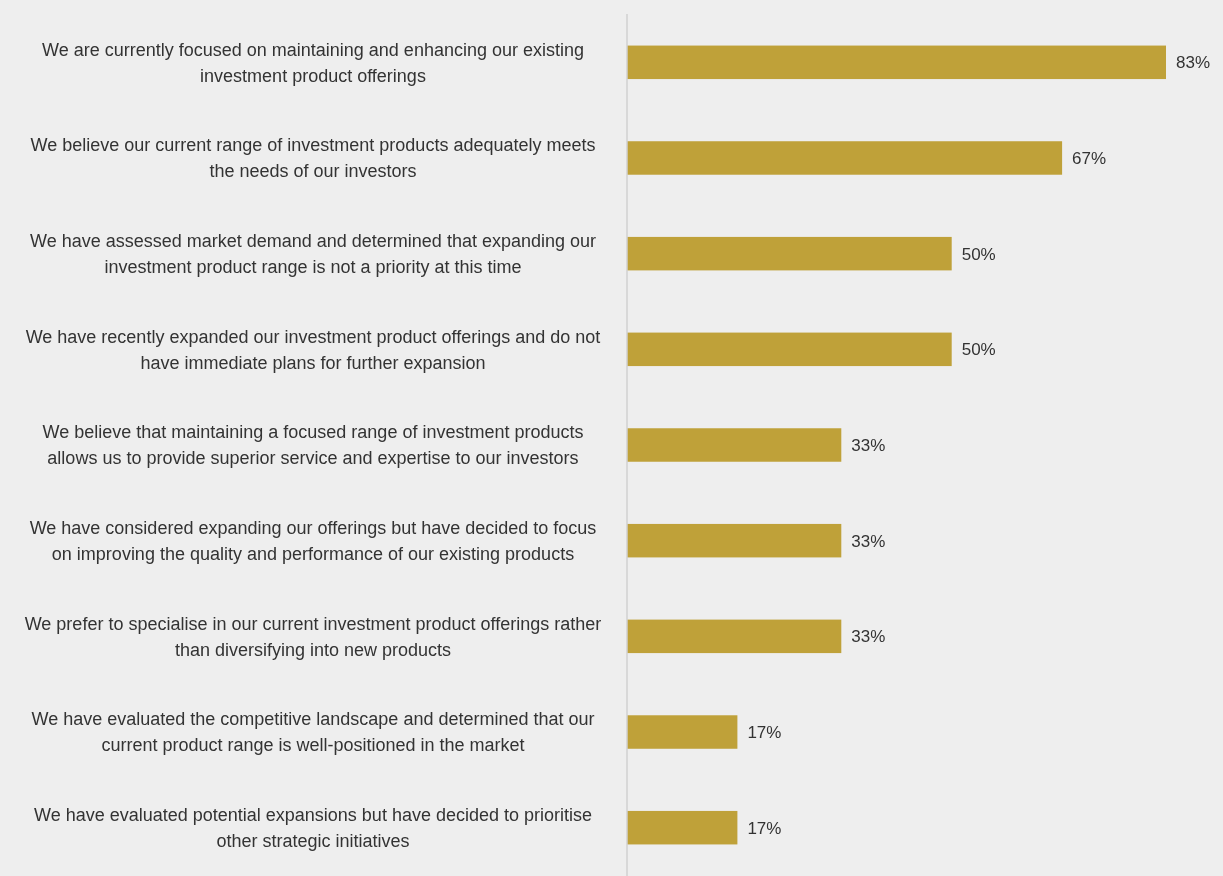 This screenshot has height=876, width=1223. What do you see at coordinates (313, 445) in the screenshot?
I see `y-tick-label: We believe that maintaining a focused range of investment products allows us to provide superior service and expertise to our investors` at bounding box center [313, 445].